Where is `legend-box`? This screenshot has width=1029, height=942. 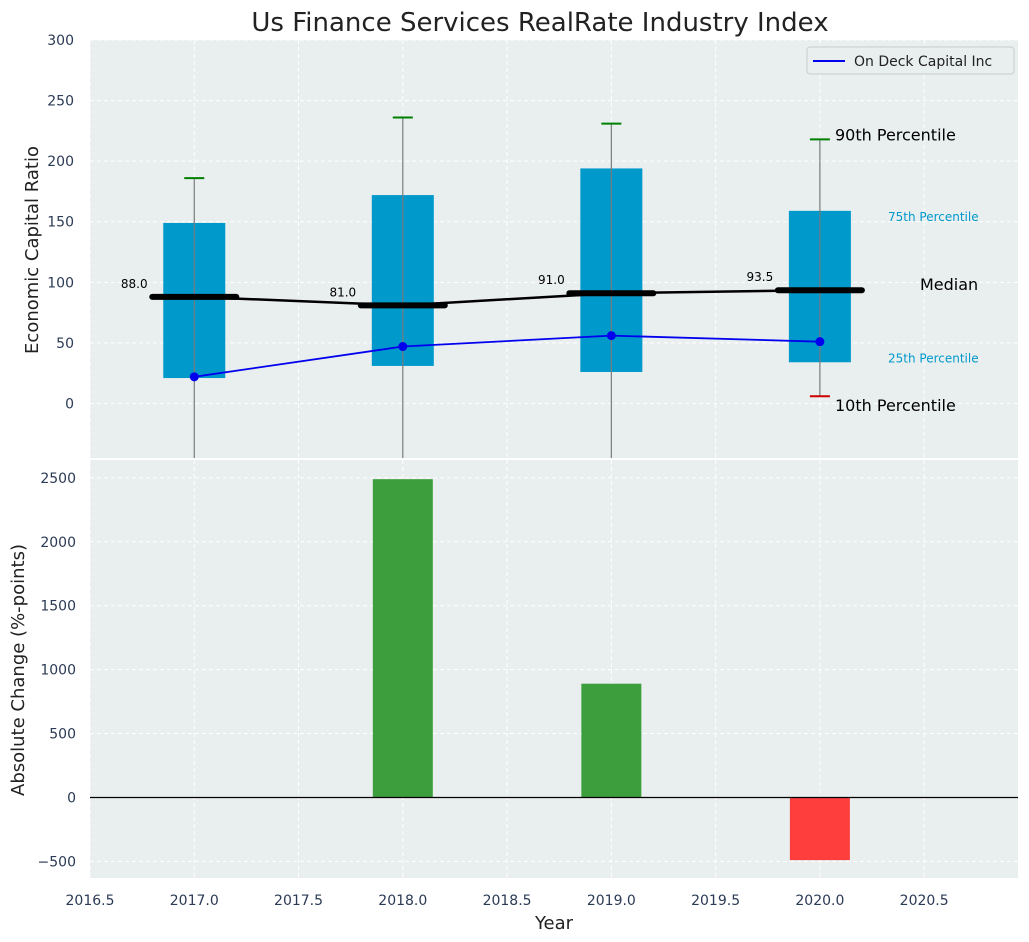
legend-box is located at coordinates (910, 60).